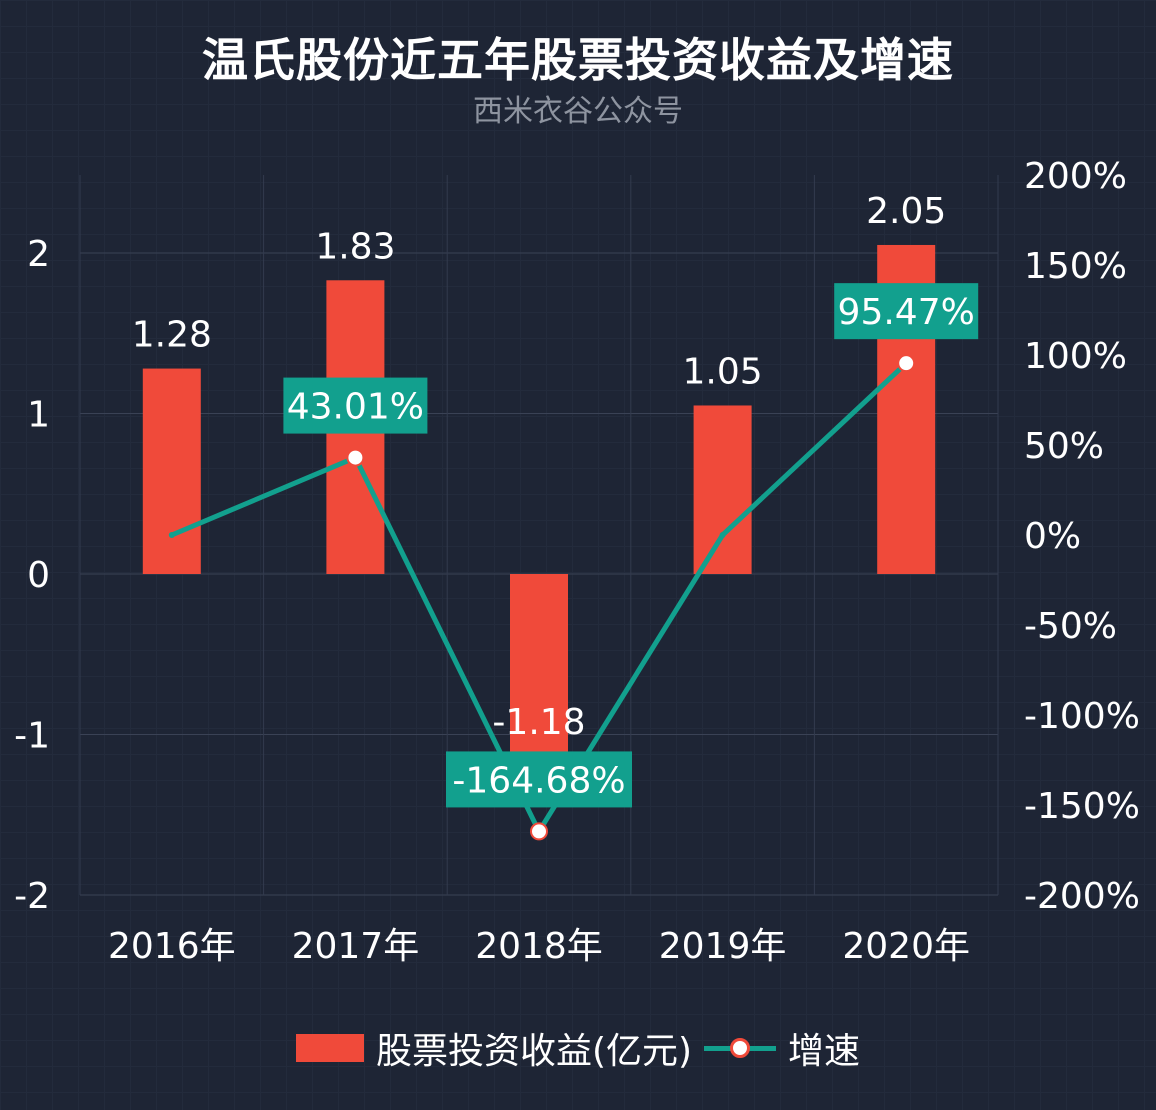  I want to click on bar-value-label: -1.18, so click(538, 722).